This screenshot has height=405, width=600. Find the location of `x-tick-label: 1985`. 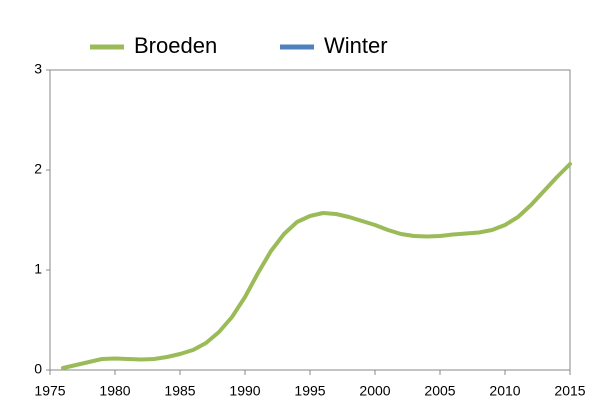

x-tick-label: 1985 is located at coordinates (179, 391).